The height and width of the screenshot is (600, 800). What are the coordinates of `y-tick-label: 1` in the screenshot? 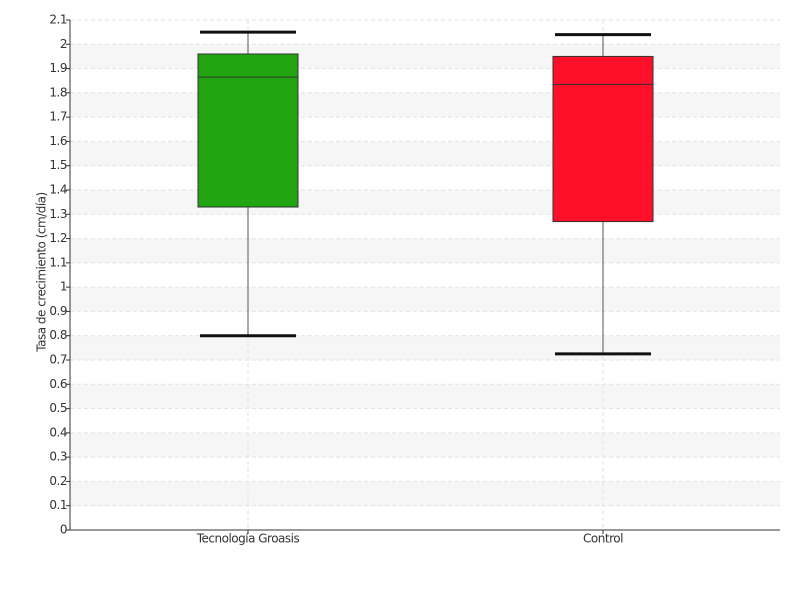 It's located at (63, 287).